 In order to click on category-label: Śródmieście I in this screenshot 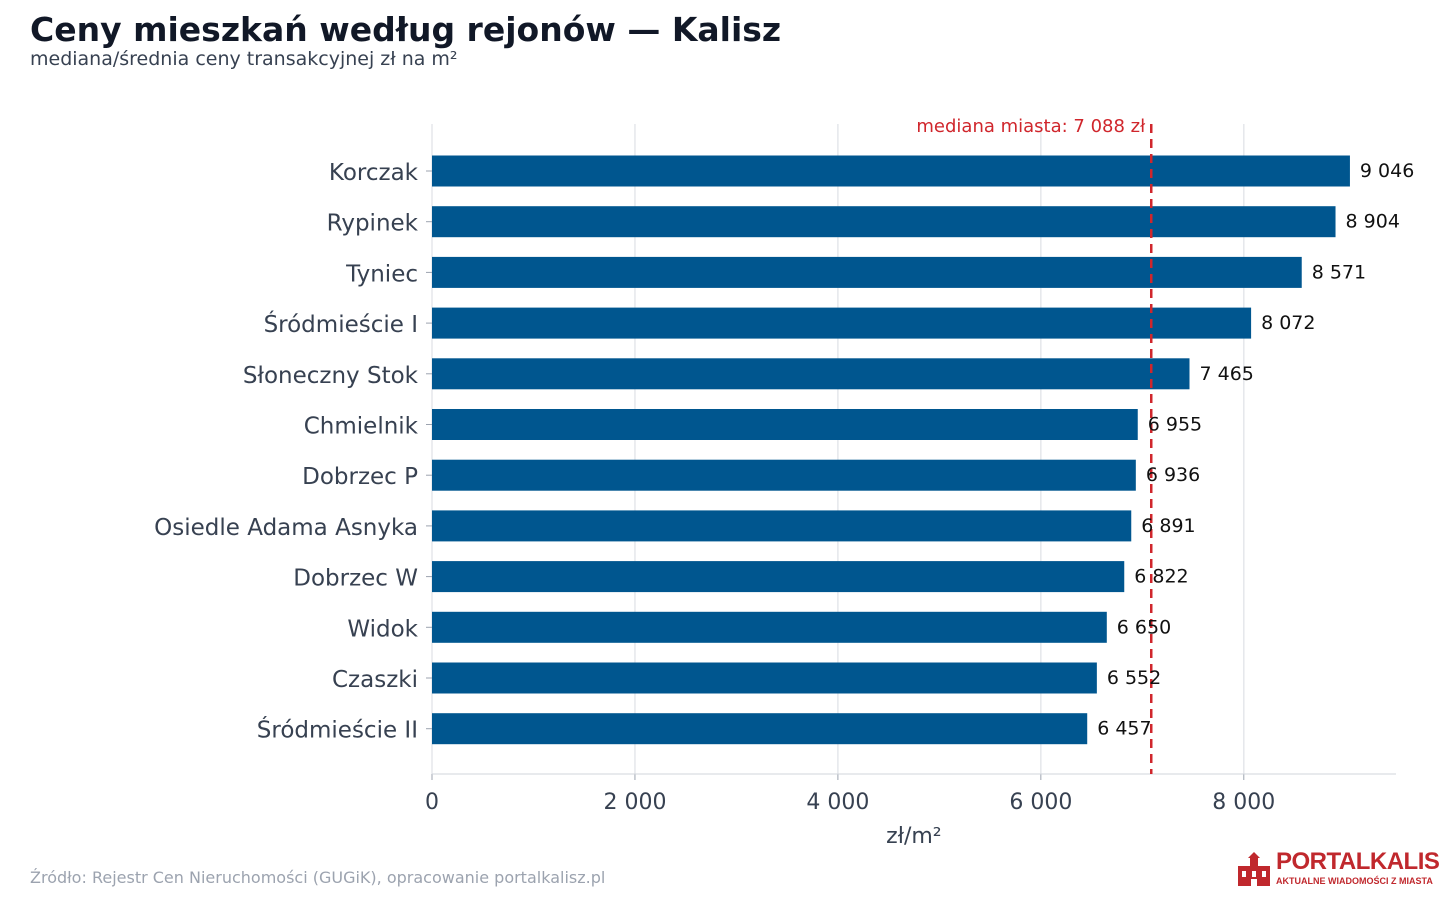, I will do `click(341, 324)`.